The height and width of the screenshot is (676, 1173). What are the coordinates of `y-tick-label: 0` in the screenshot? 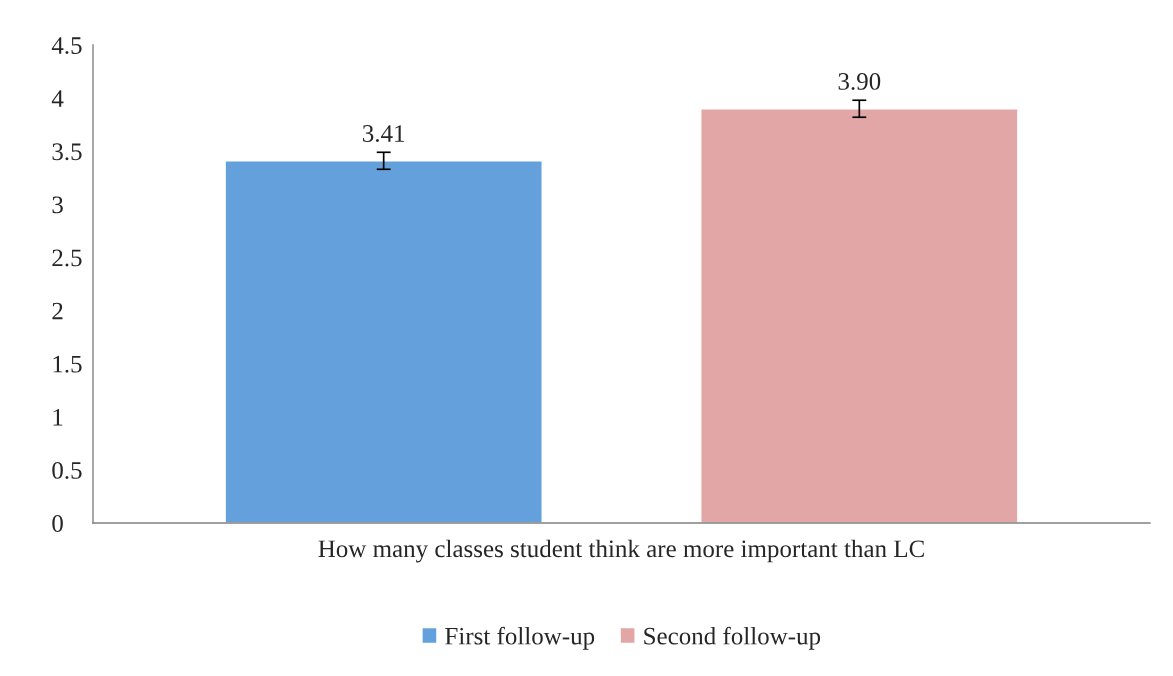 It's located at (57, 523).